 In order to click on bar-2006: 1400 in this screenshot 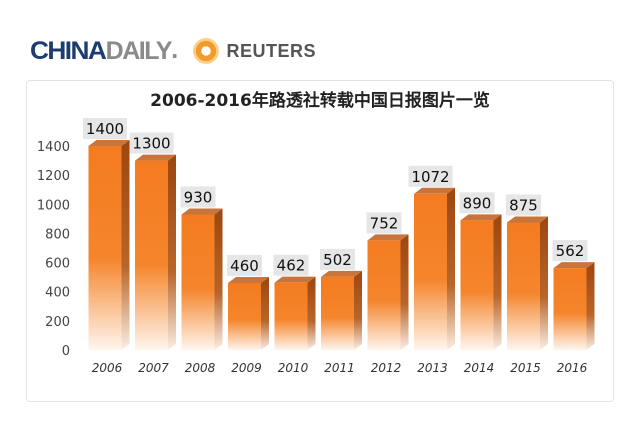, I will do `click(106, 234)`.